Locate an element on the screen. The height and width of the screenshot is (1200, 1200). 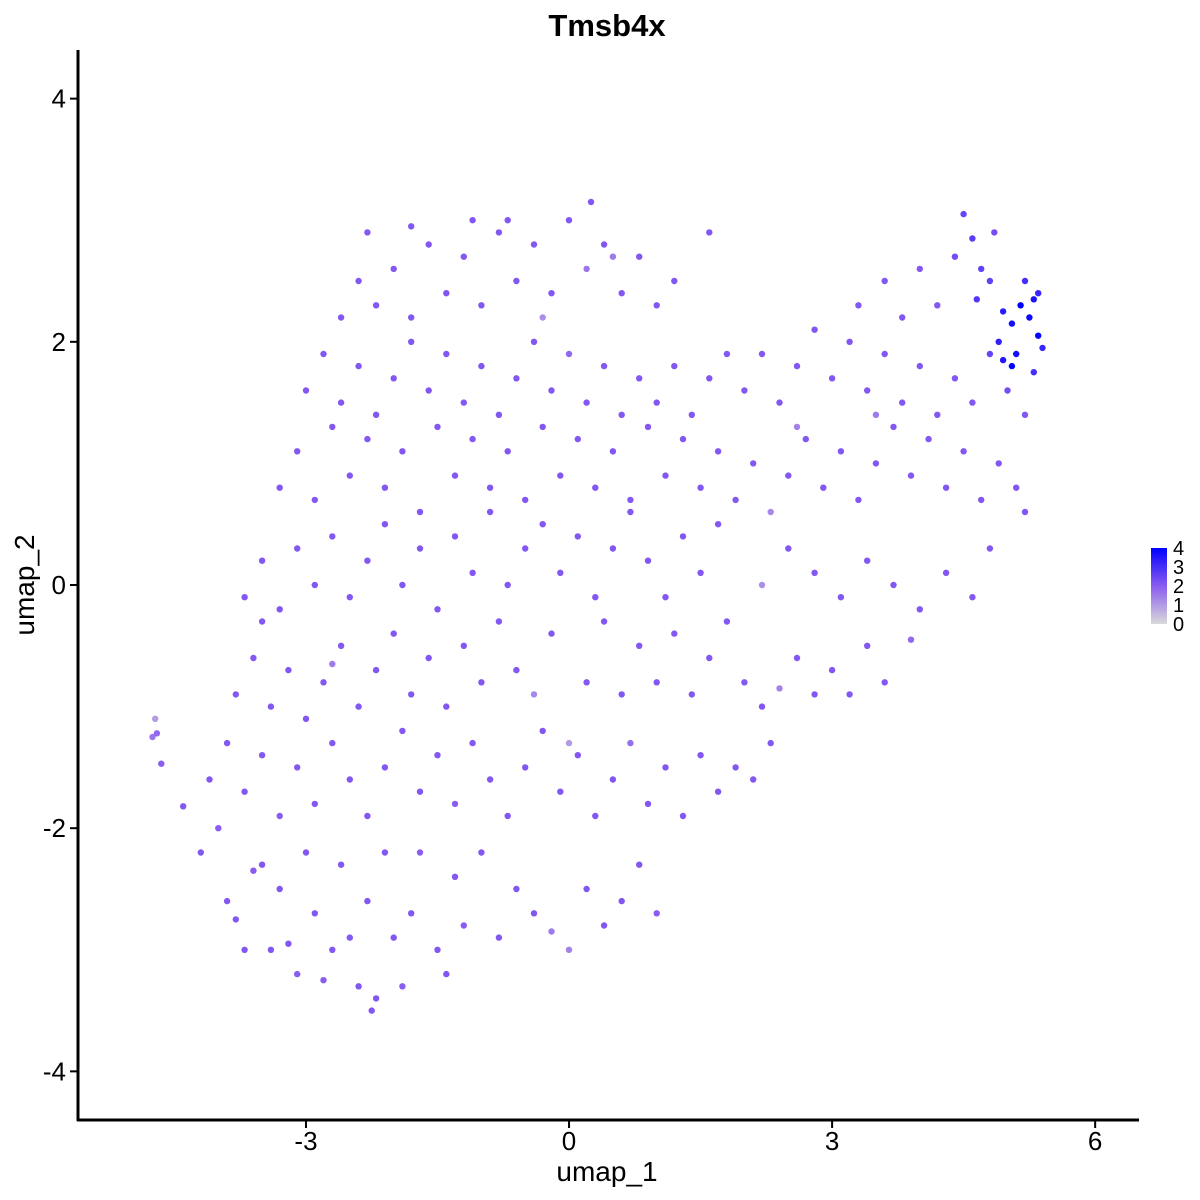
x-tick-label: 3 is located at coordinates (832, 1141).